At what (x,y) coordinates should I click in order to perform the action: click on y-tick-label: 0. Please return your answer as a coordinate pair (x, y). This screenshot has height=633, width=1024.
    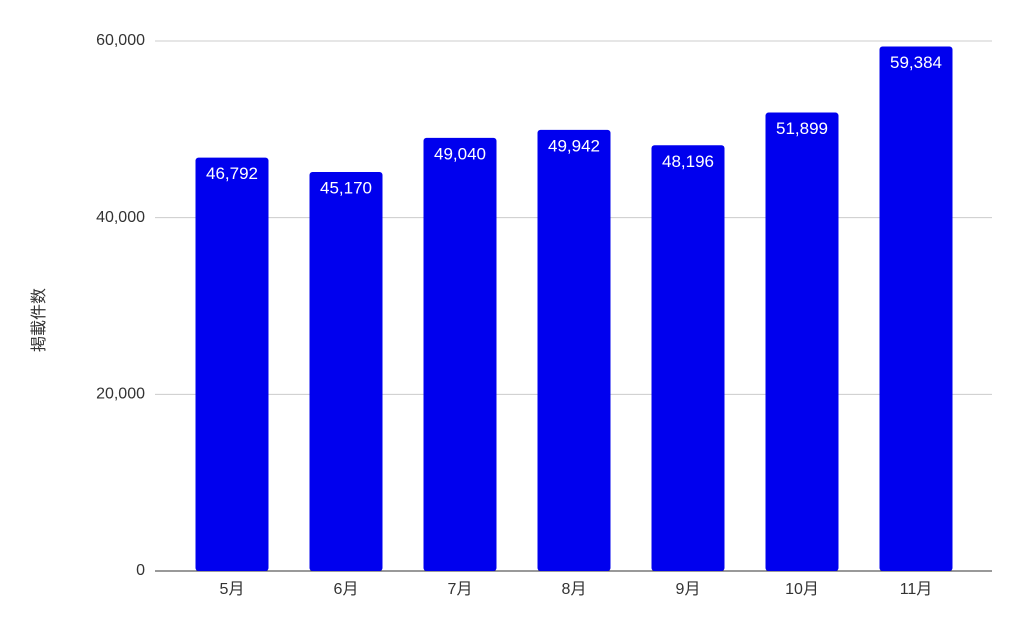
    Looking at the image, I should click on (140, 570).